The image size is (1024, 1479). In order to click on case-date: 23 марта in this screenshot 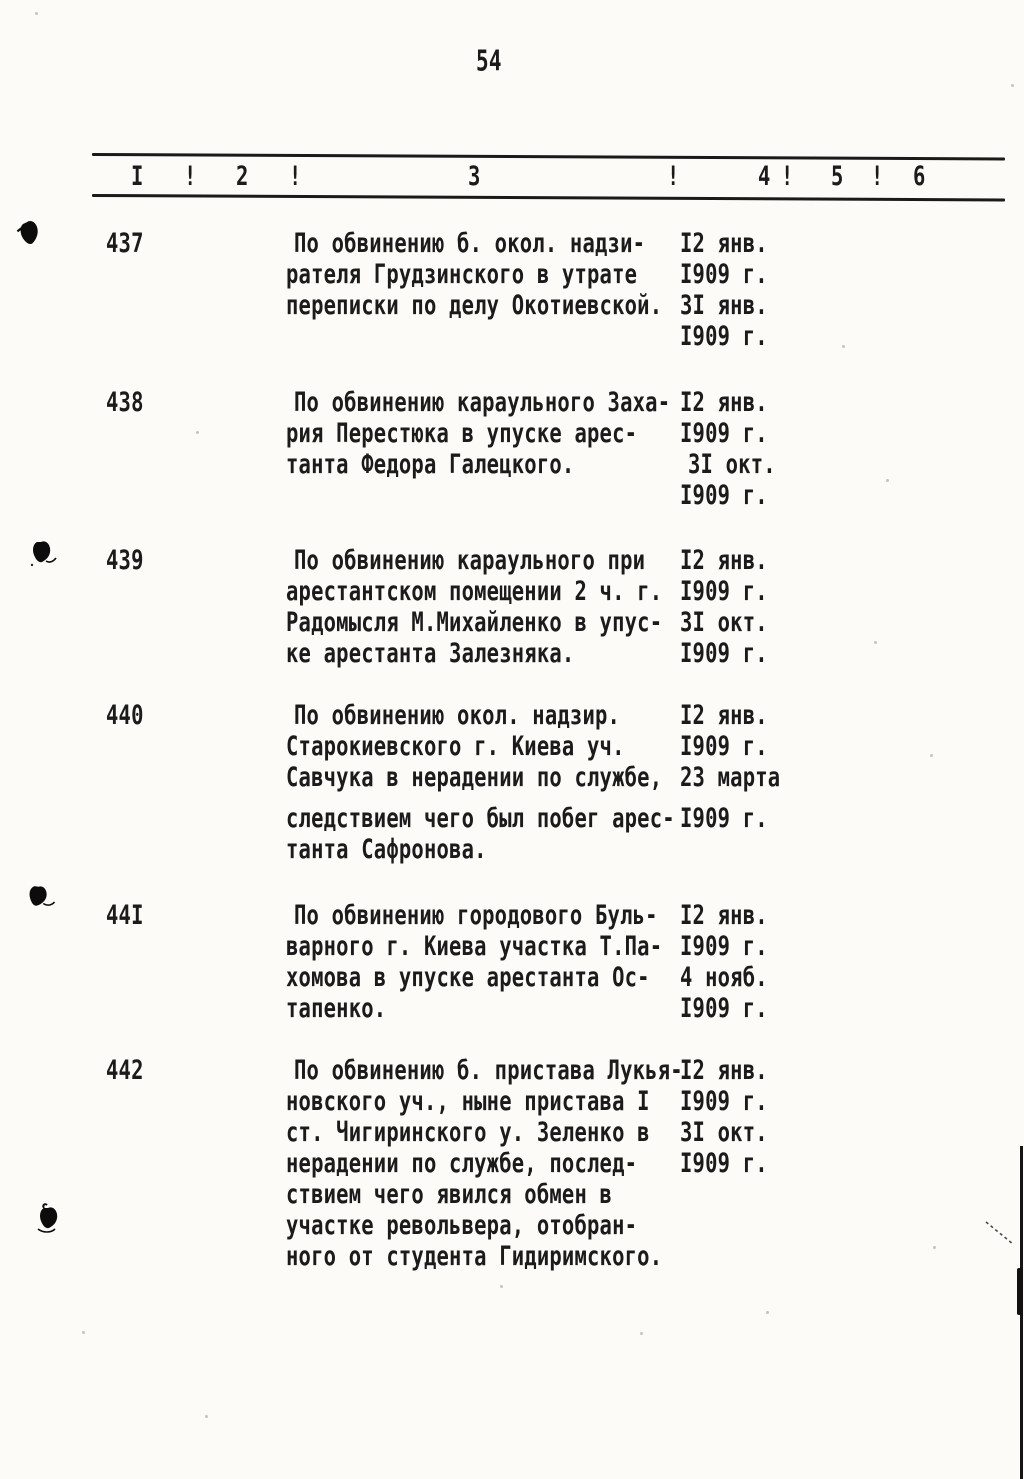, I will do `click(730, 777)`.